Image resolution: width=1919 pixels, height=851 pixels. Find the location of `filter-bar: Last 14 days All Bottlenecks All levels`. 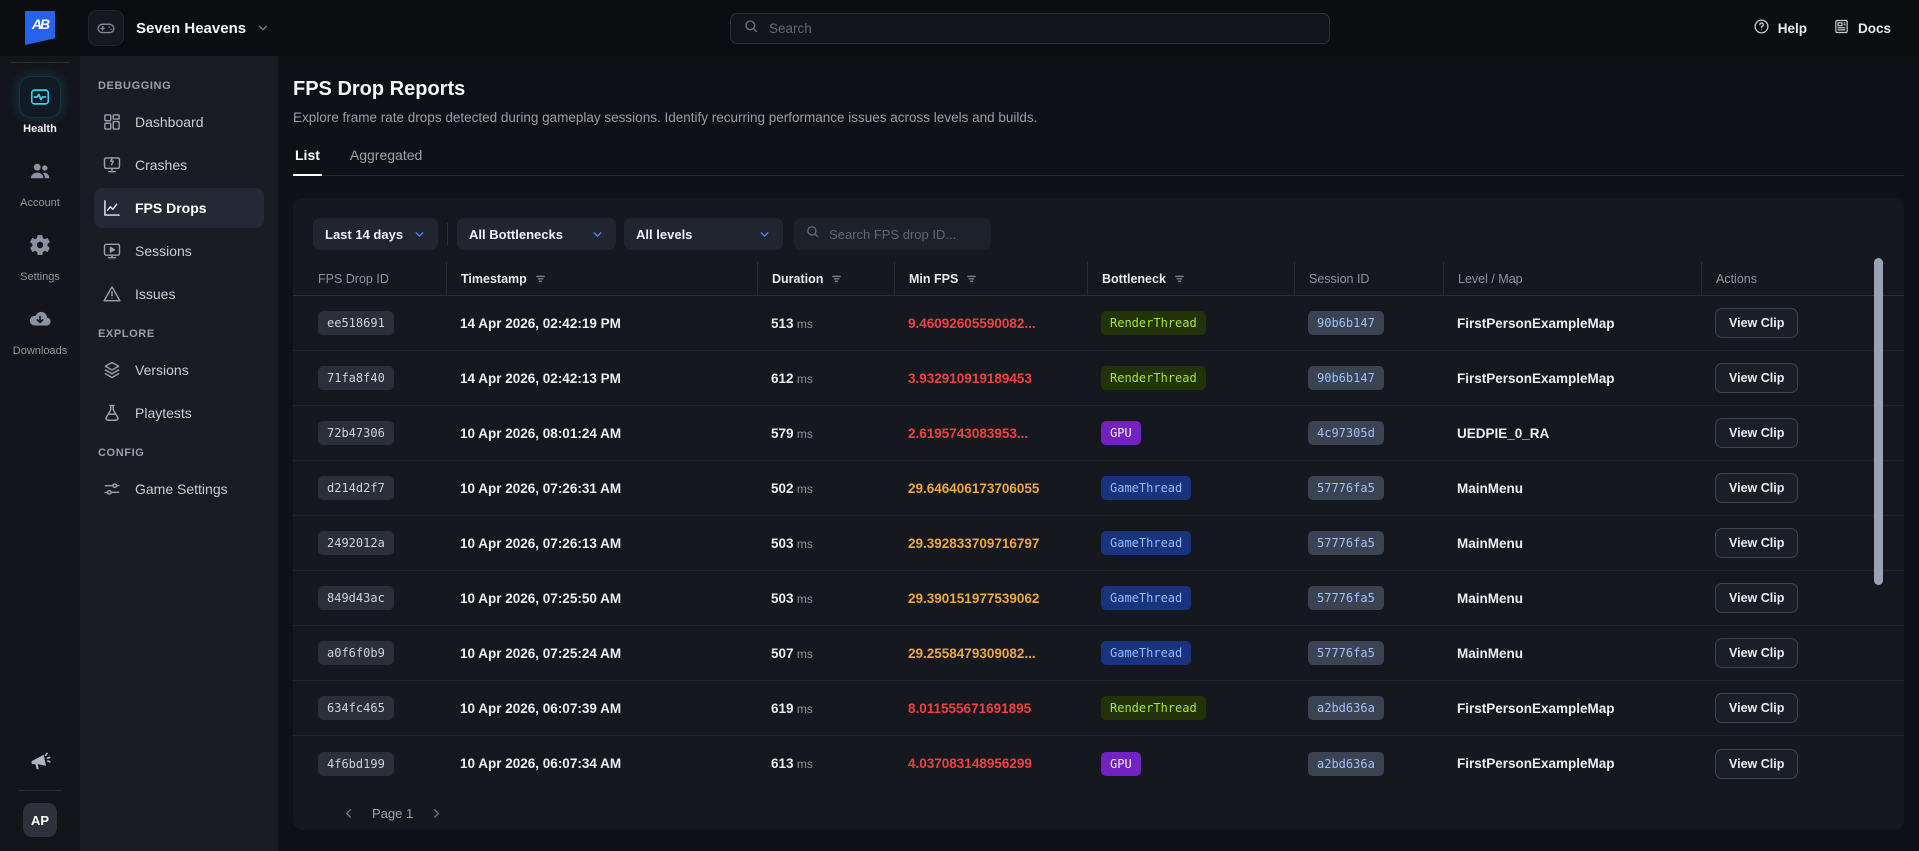

filter-bar: Last 14 days All Bottlenecks All levels is located at coordinates (1098, 234).